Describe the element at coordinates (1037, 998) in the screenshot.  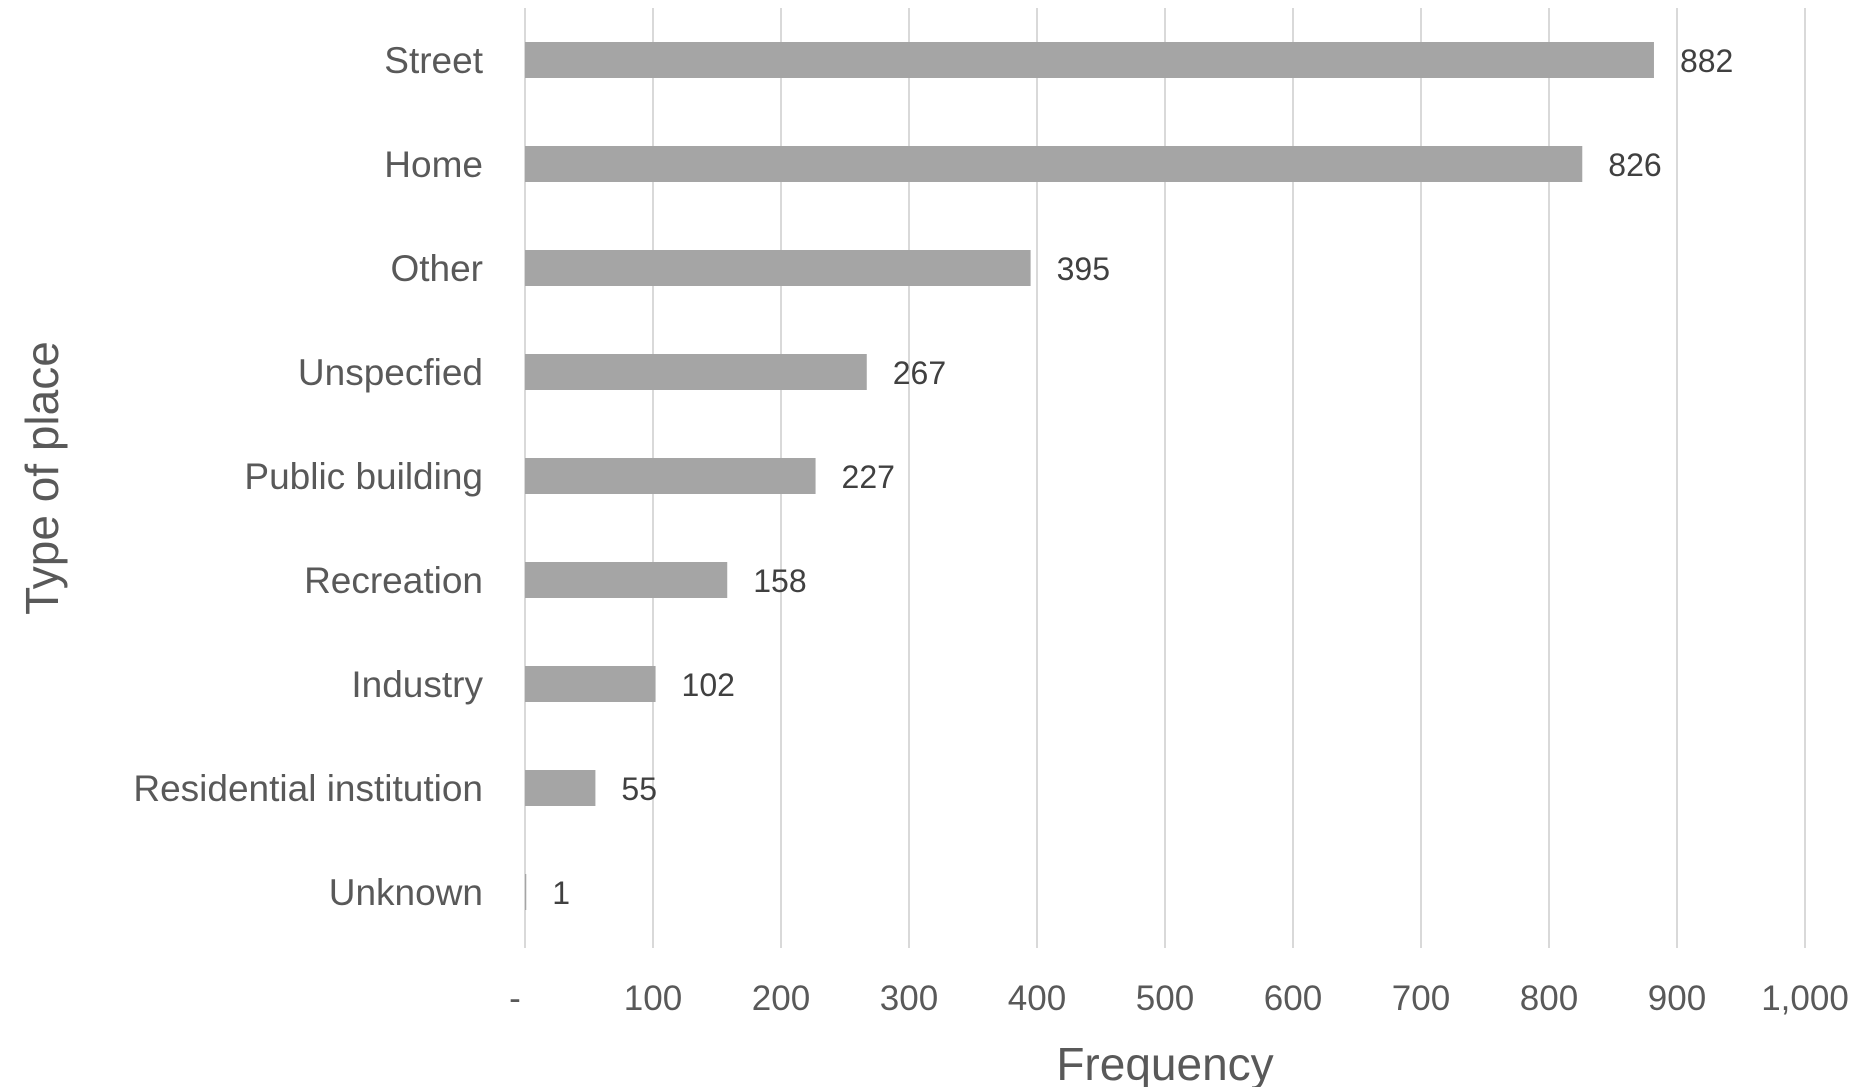
I see `x-tick-label: 400` at that location.